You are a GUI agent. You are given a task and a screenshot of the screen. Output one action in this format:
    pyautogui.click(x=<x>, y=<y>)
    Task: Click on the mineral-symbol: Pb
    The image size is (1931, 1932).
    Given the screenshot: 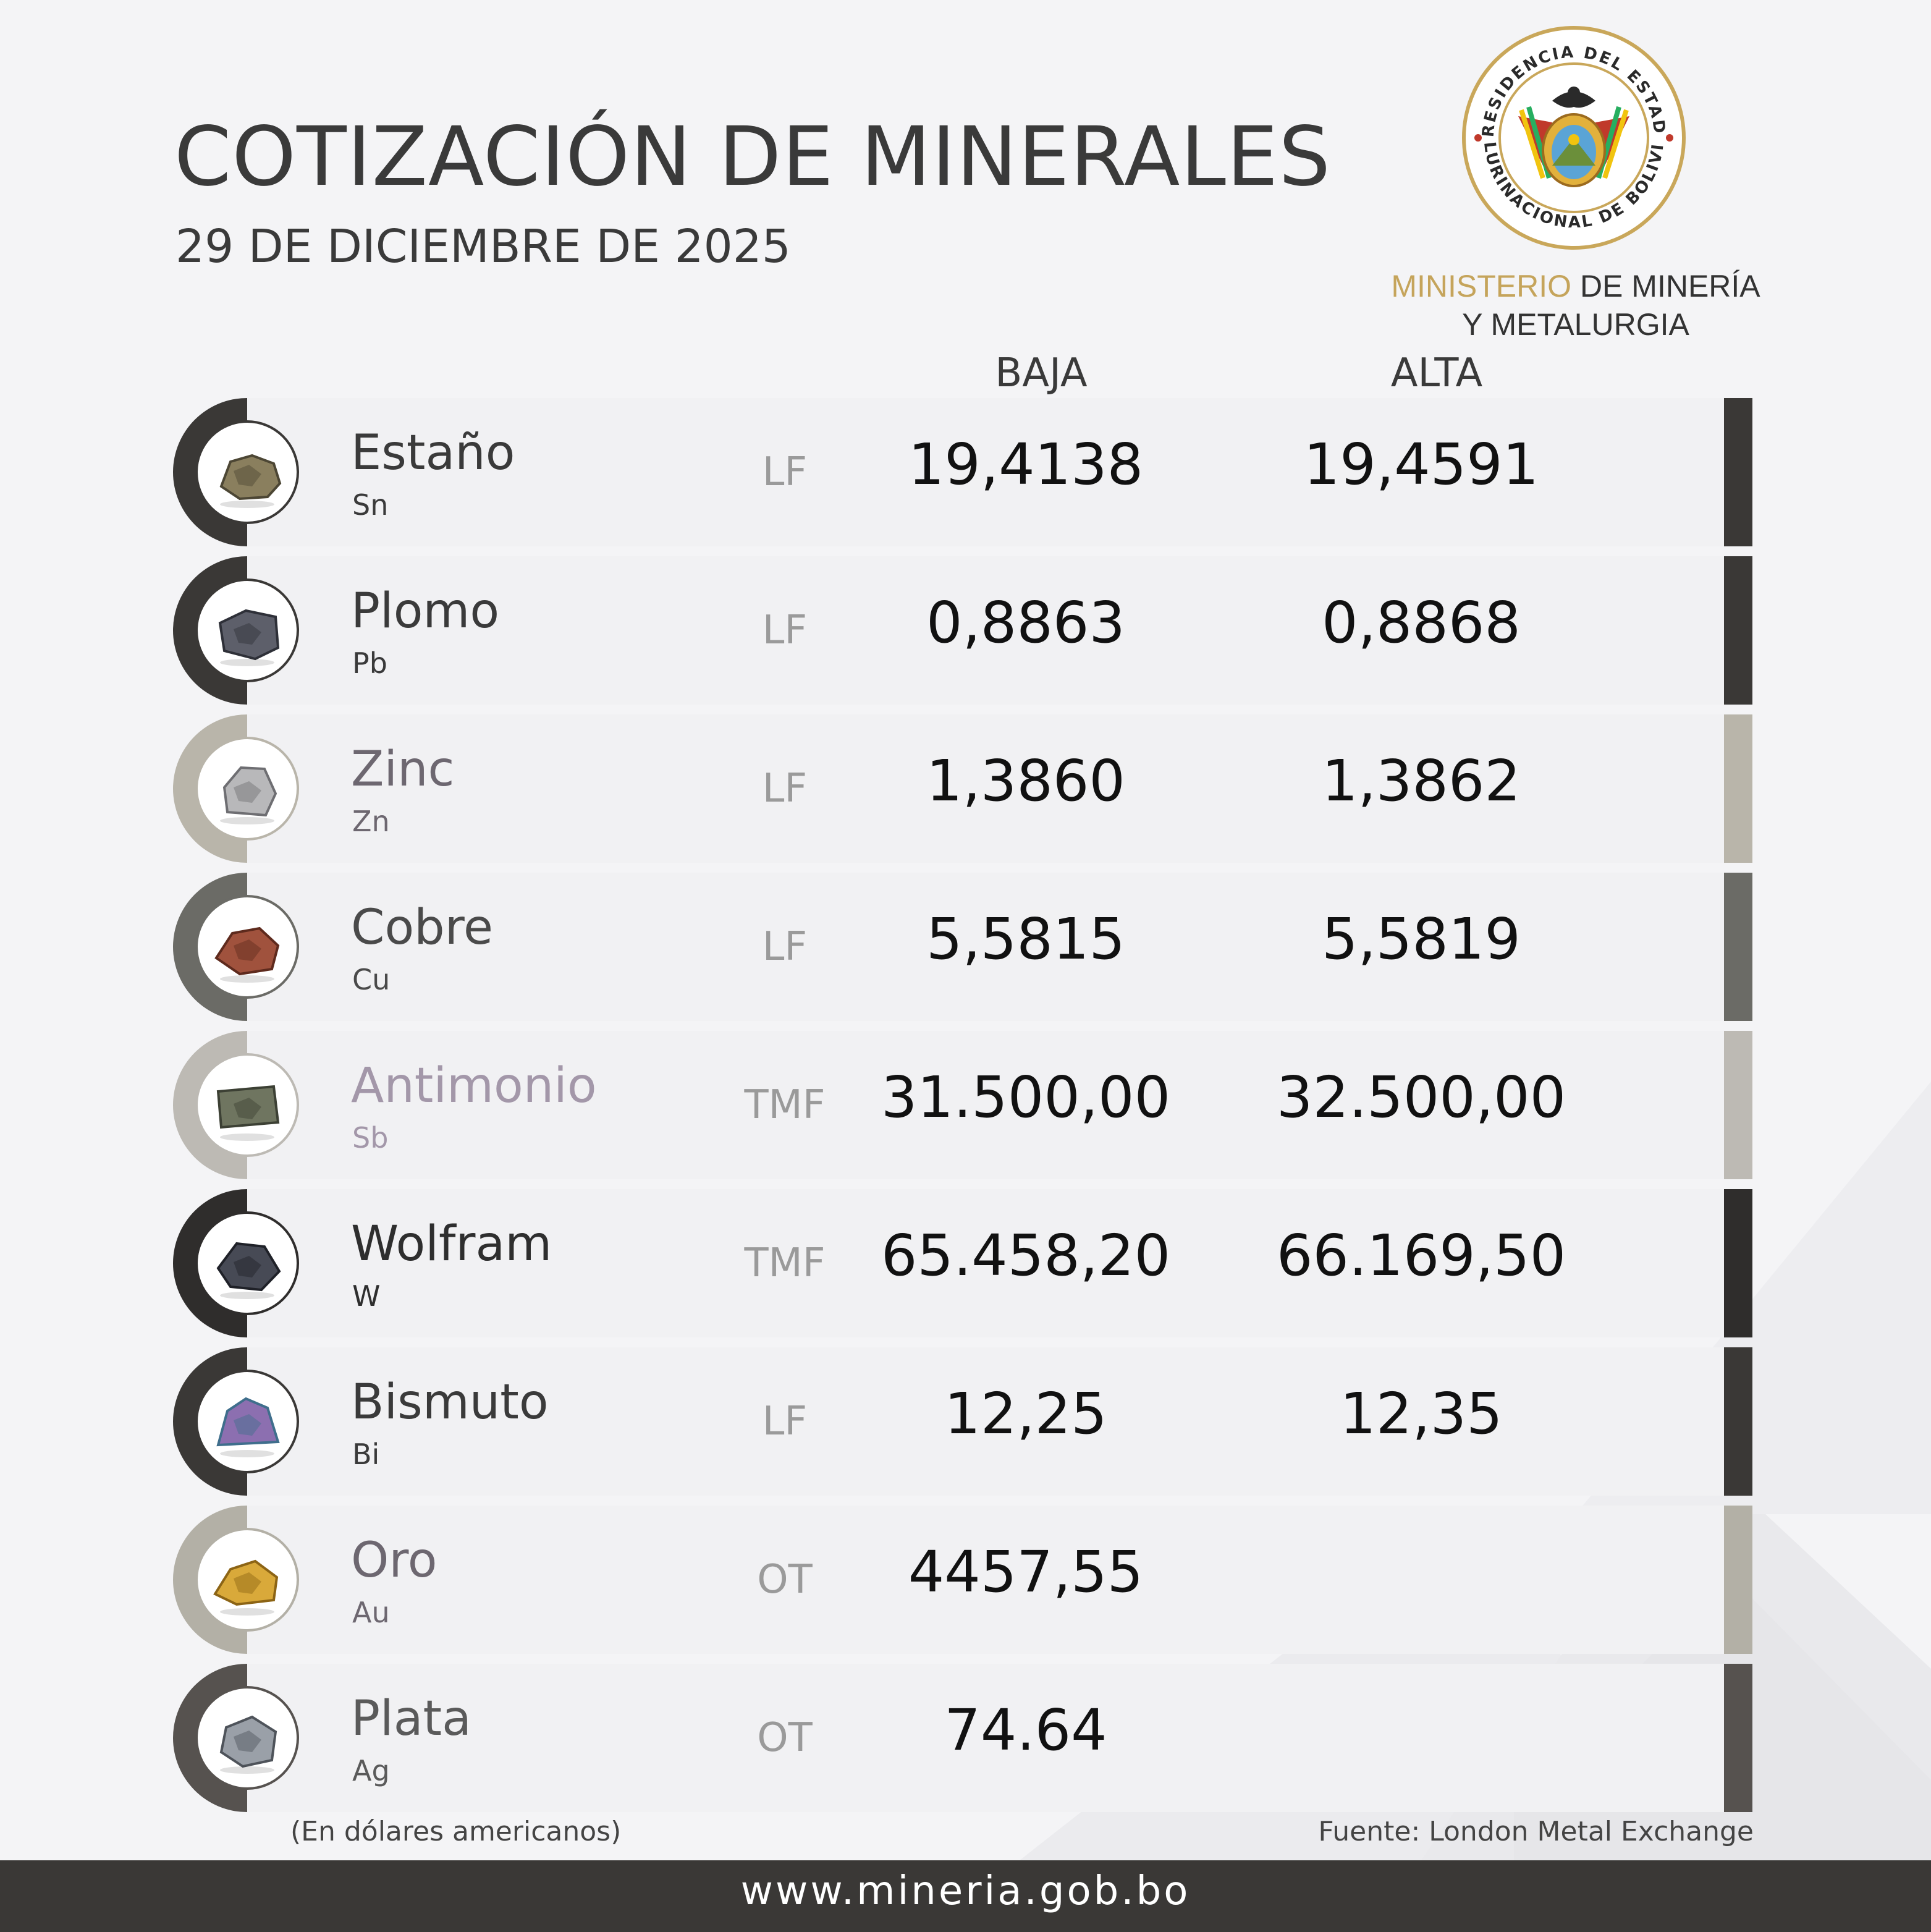 What is the action you would take?
    pyautogui.click(x=369, y=663)
    